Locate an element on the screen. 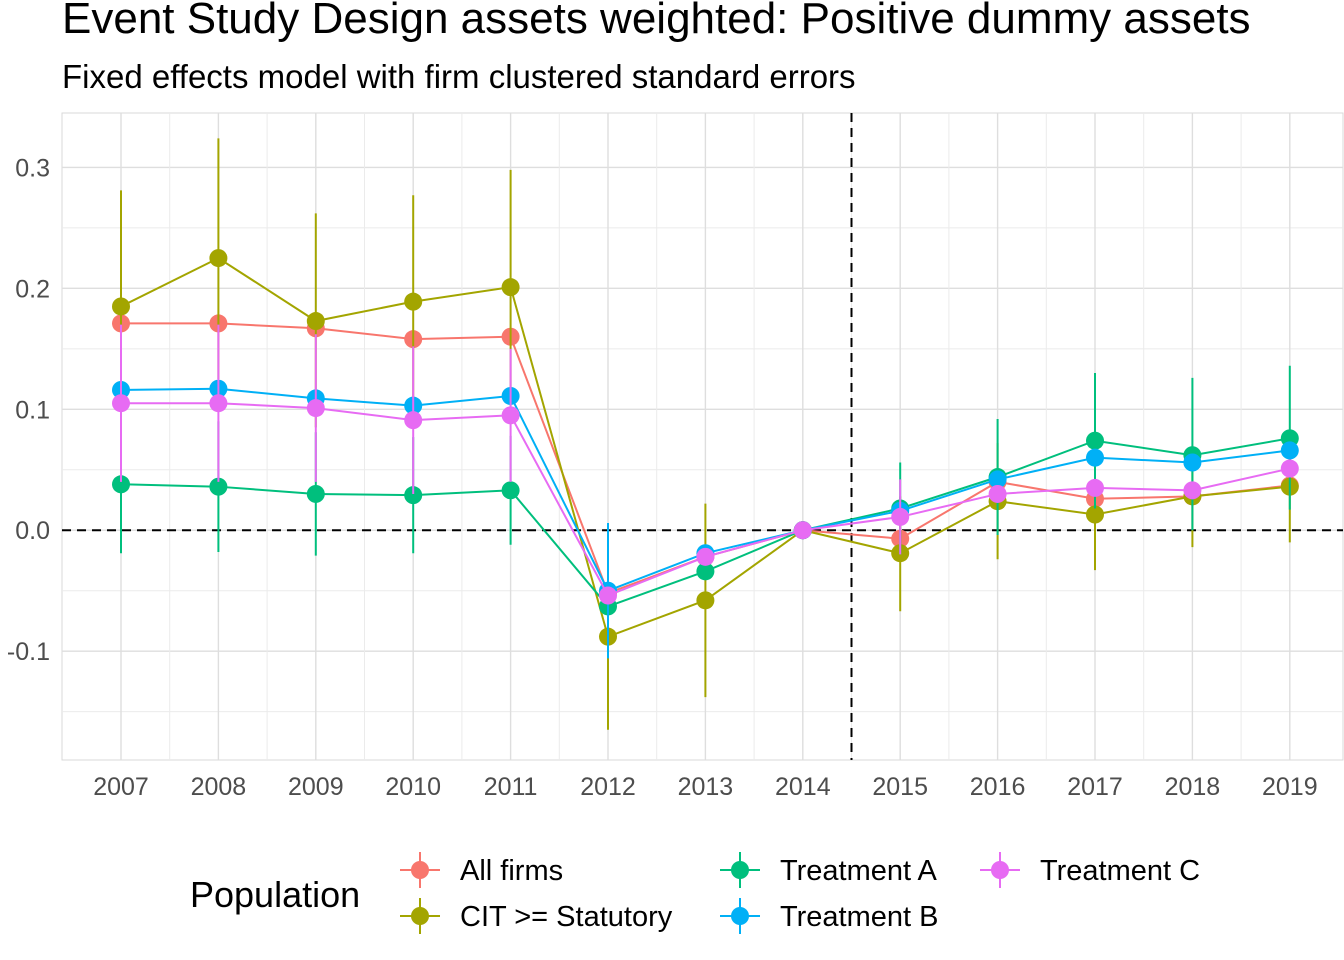 Image resolution: width=1344 pixels, height=960 pixels. x-tick-label: 2012 is located at coordinates (608, 787).